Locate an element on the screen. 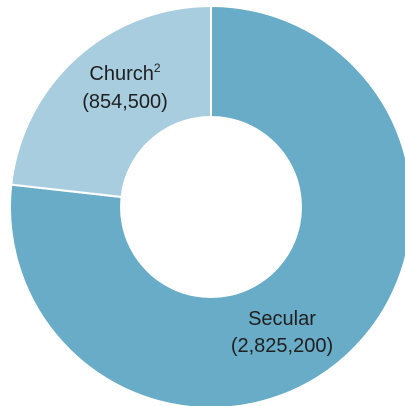  church-value: (854,500) is located at coordinates (125, 102).